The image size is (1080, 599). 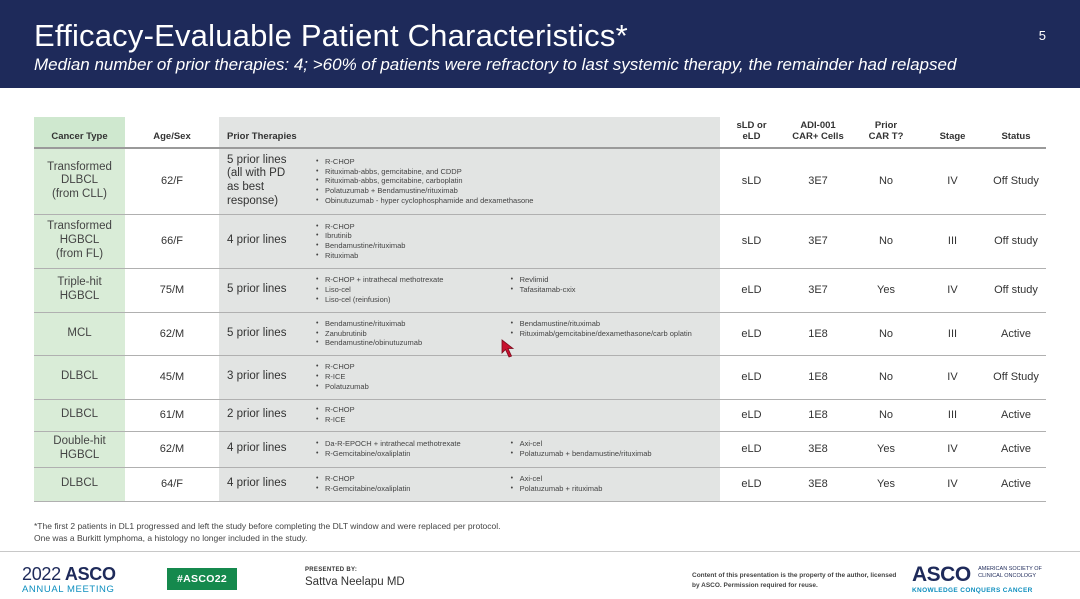 What do you see at coordinates (818, 449) in the screenshot?
I see `cell-car-cells: 3E8` at bounding box center [818, 449].